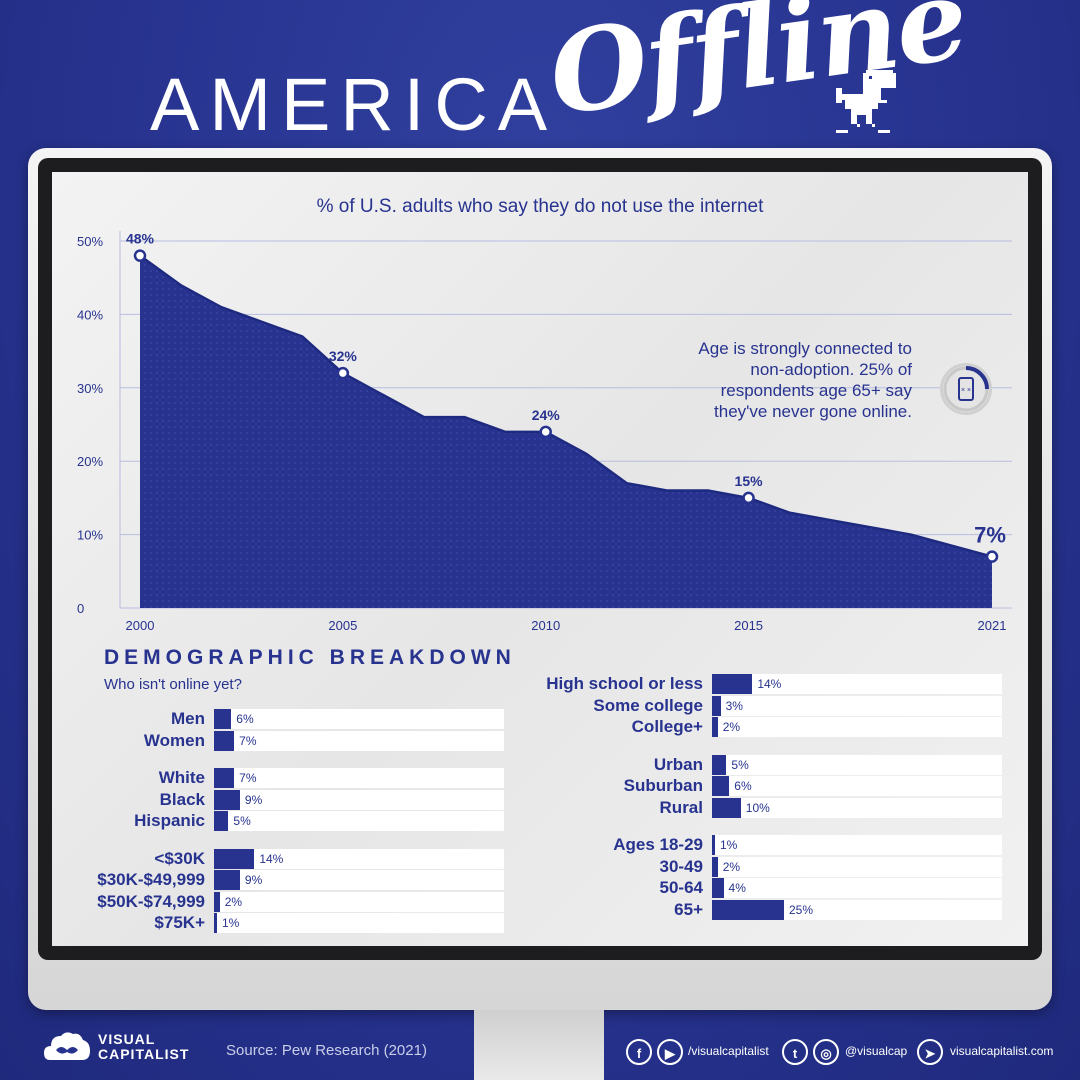  What do you see at coordinates (173, 684) in the screenshot?
I see `demographics-subheading: Who isn't online yet?` at bounding box center [173, 684].